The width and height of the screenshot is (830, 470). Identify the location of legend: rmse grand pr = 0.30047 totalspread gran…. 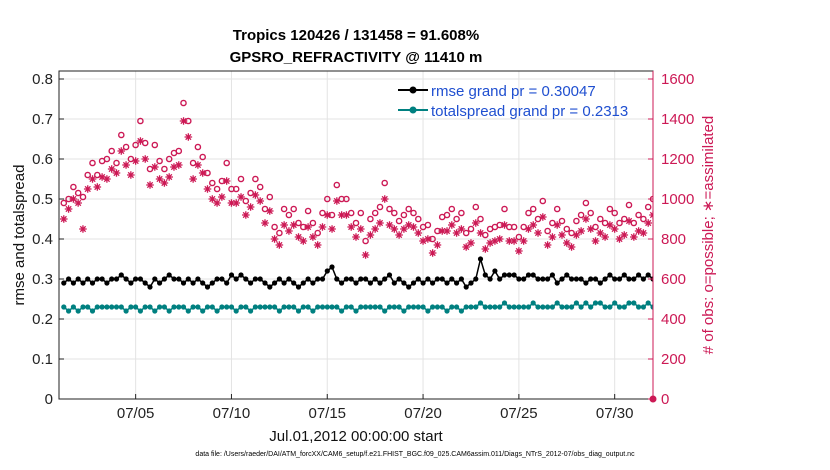
(513, 101).